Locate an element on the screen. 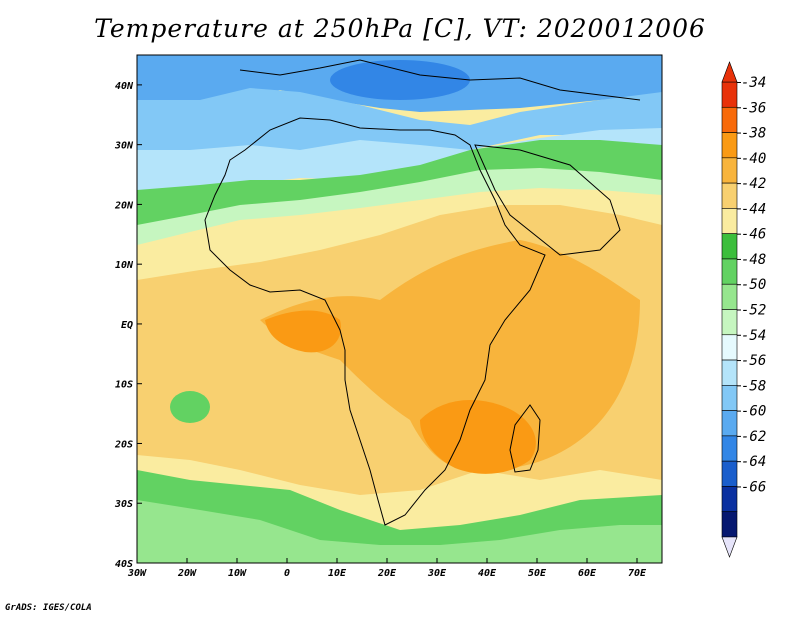  colorbar-label: -48 is located at coordinates (753, 260).